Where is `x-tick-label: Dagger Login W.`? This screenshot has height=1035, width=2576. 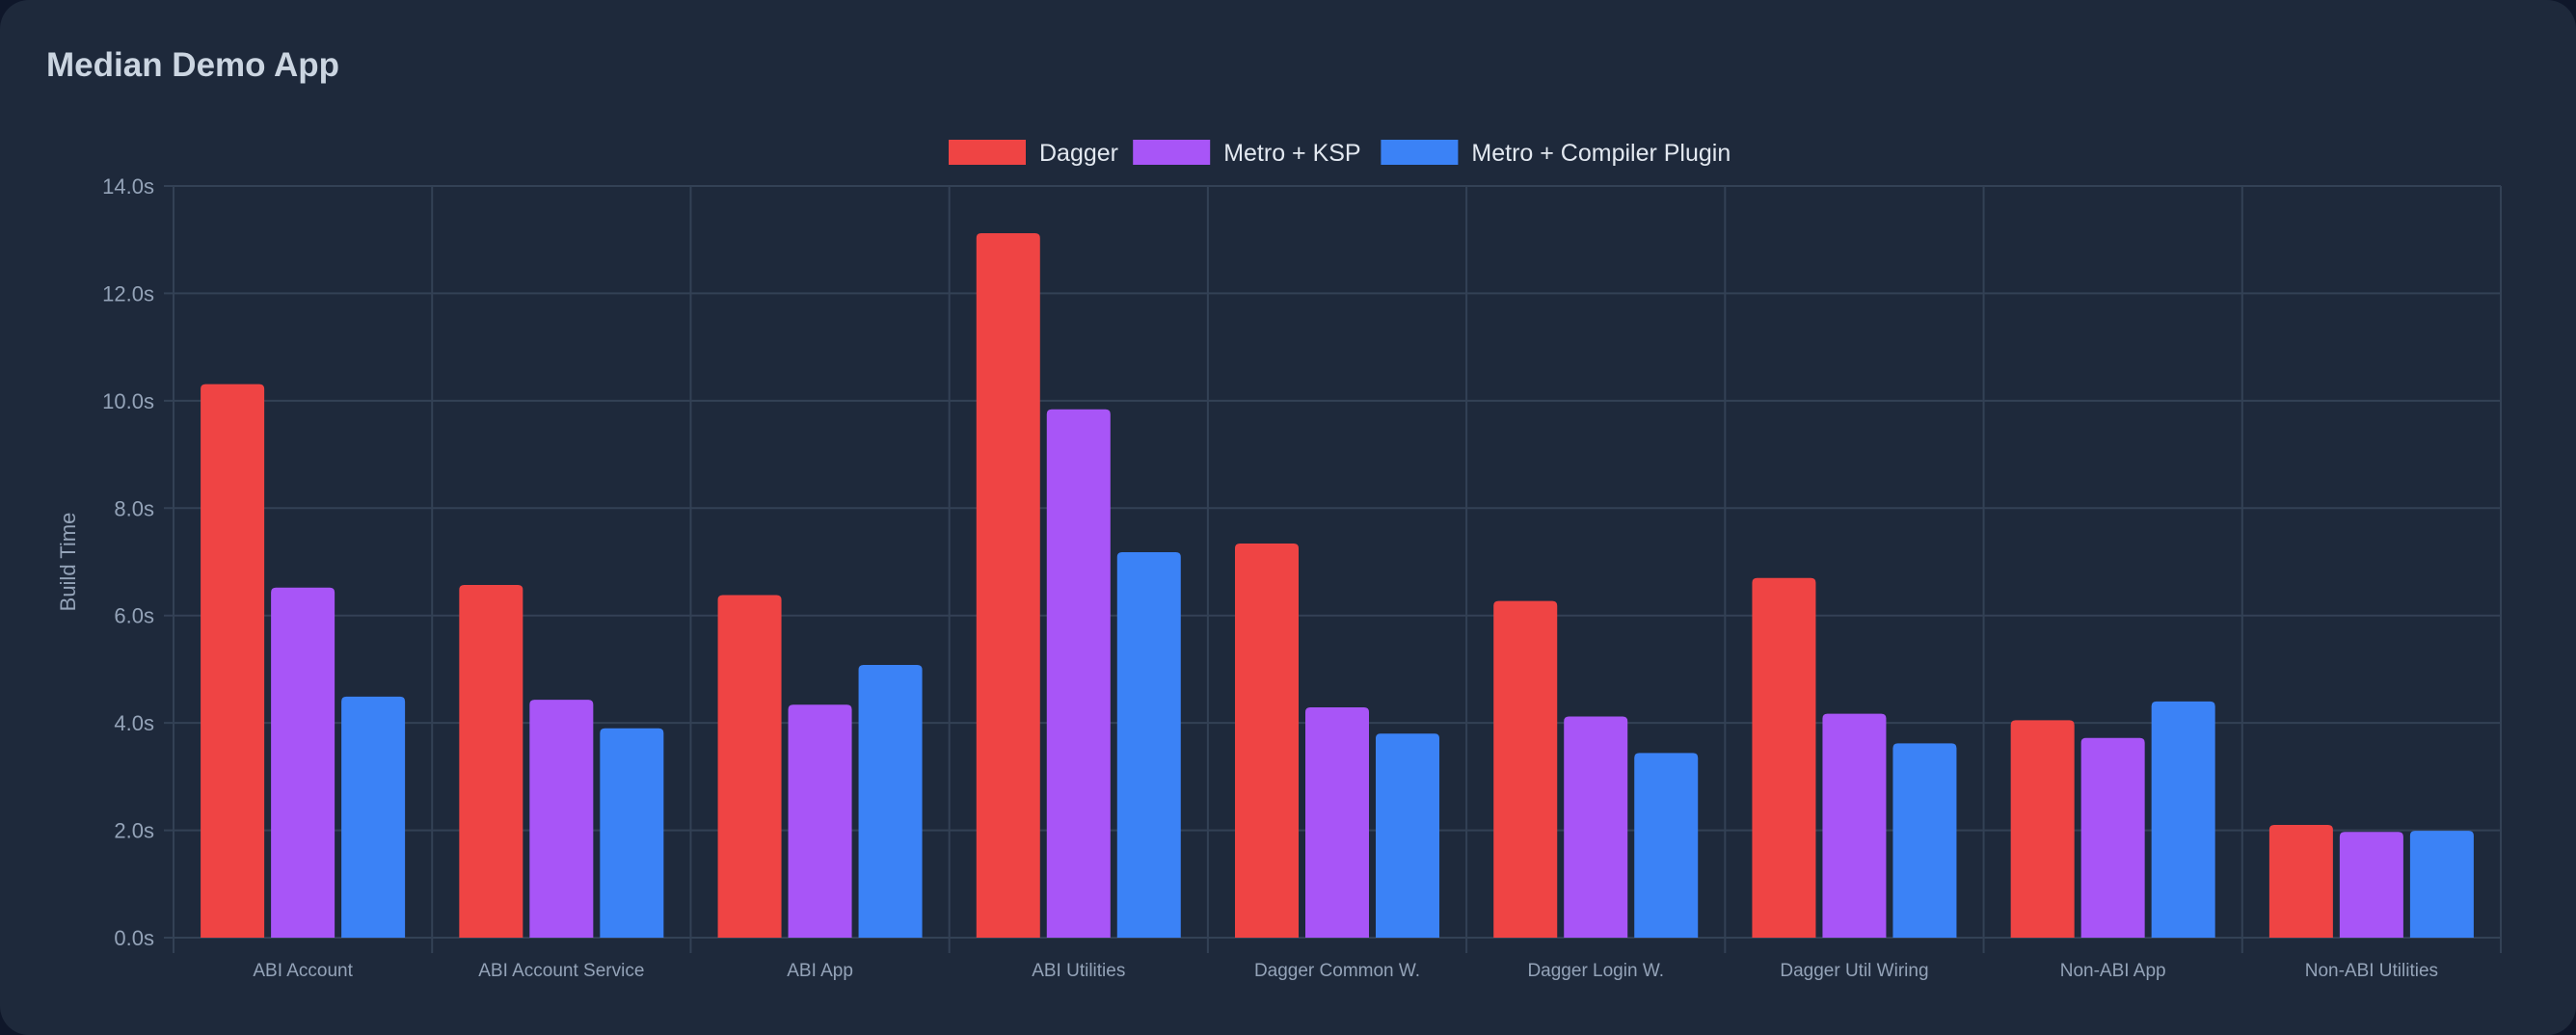 x-tick-label: Dagger Login W. is located at coordinates (1596, 971).